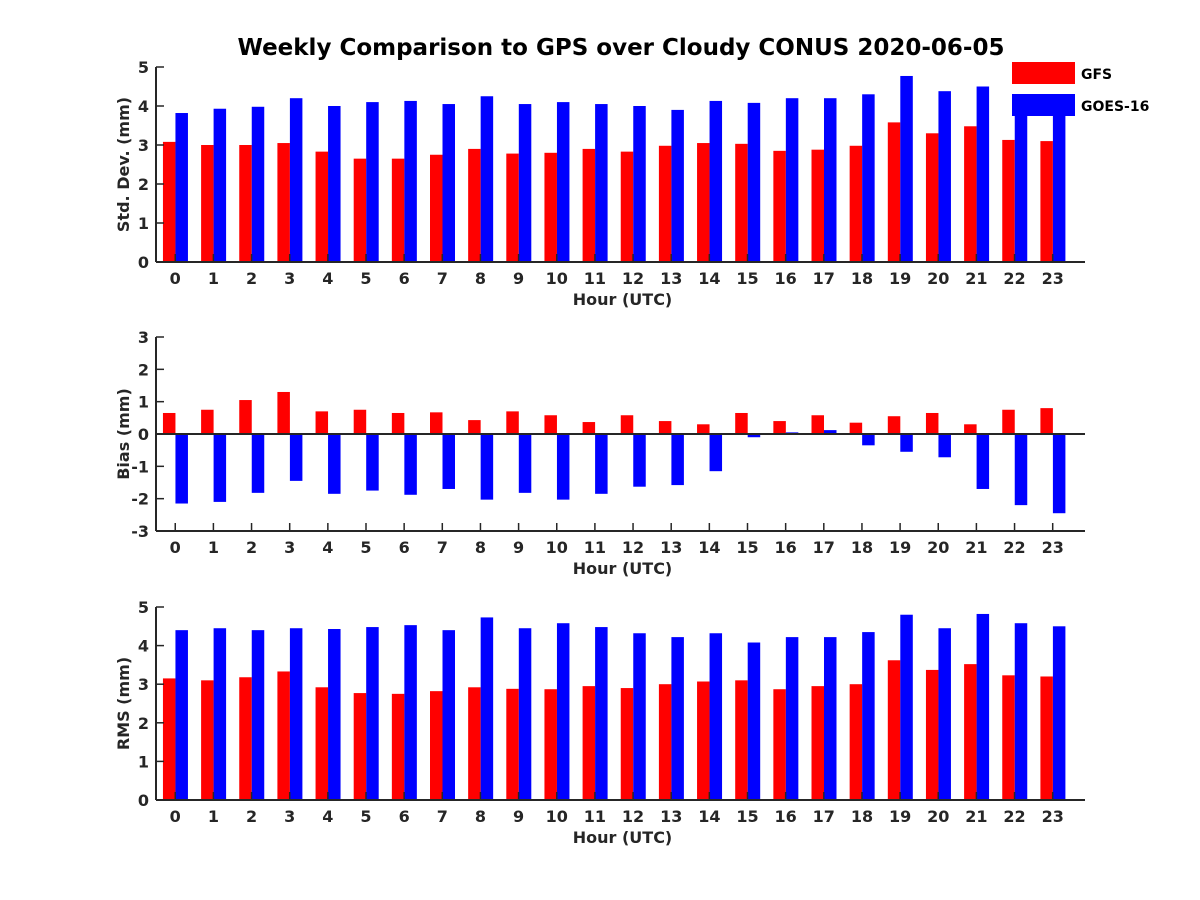 Image resolution: width=1200 pixels, height=900 pixels. I want to click on x-tick-label: 21, so click(976, 547).